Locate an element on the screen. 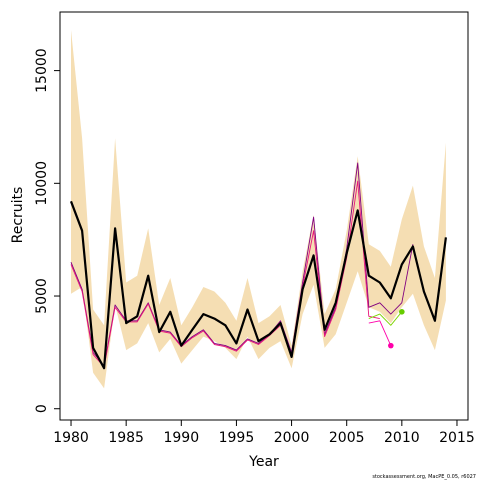  y-tick-label: 0 is located at coordinates (42, 408).